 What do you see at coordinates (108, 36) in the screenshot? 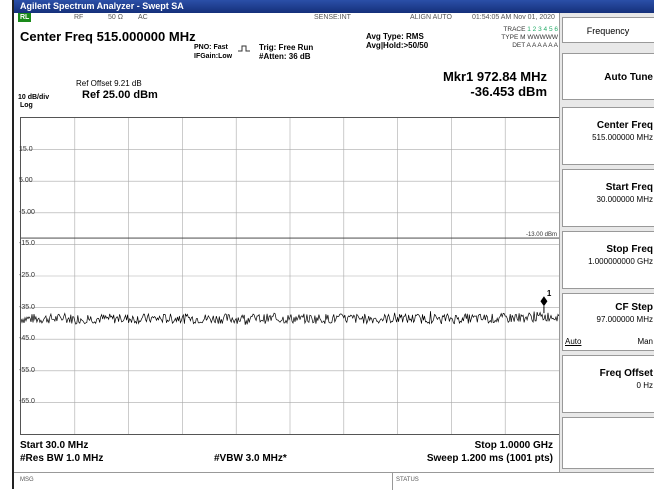
I see `center-freq-readout: Center Freq 515.000000 MHz` at bounding box center [108, 36].